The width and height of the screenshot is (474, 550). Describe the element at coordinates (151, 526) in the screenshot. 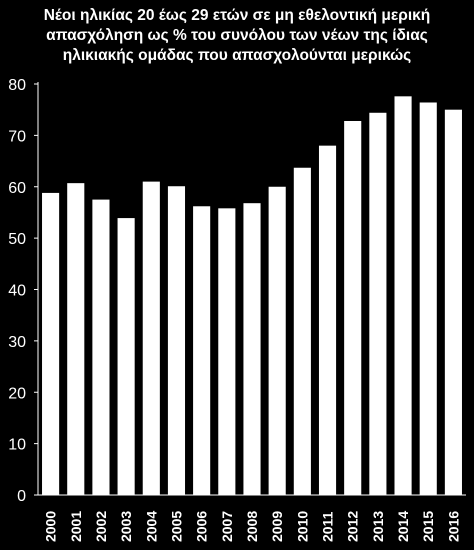

I see `x-tick-label-2004: 2004` at that location.